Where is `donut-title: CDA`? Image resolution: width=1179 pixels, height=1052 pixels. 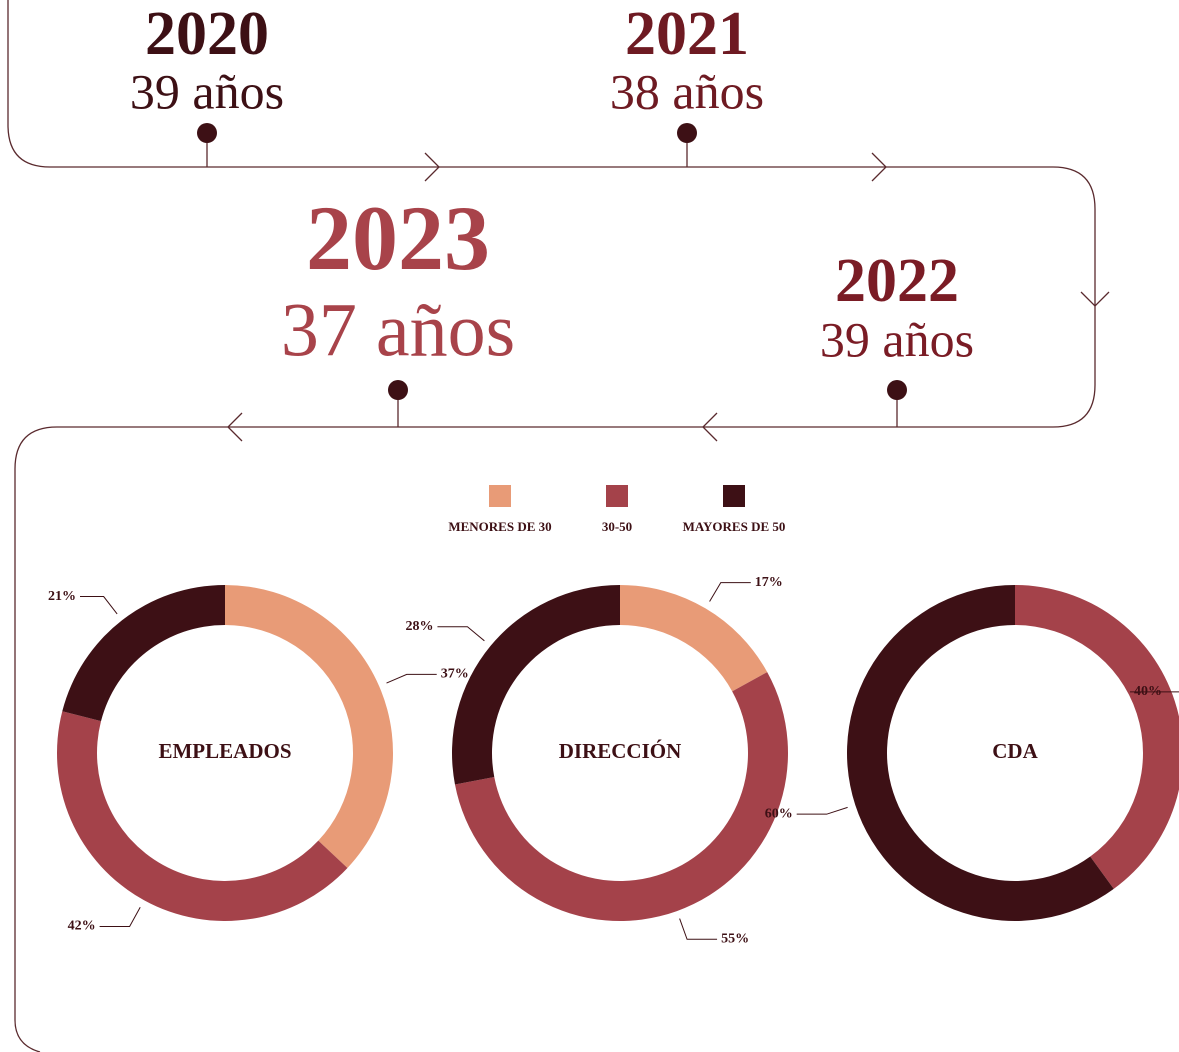
donut-title: CDA is located at coordinates (1015, 751).